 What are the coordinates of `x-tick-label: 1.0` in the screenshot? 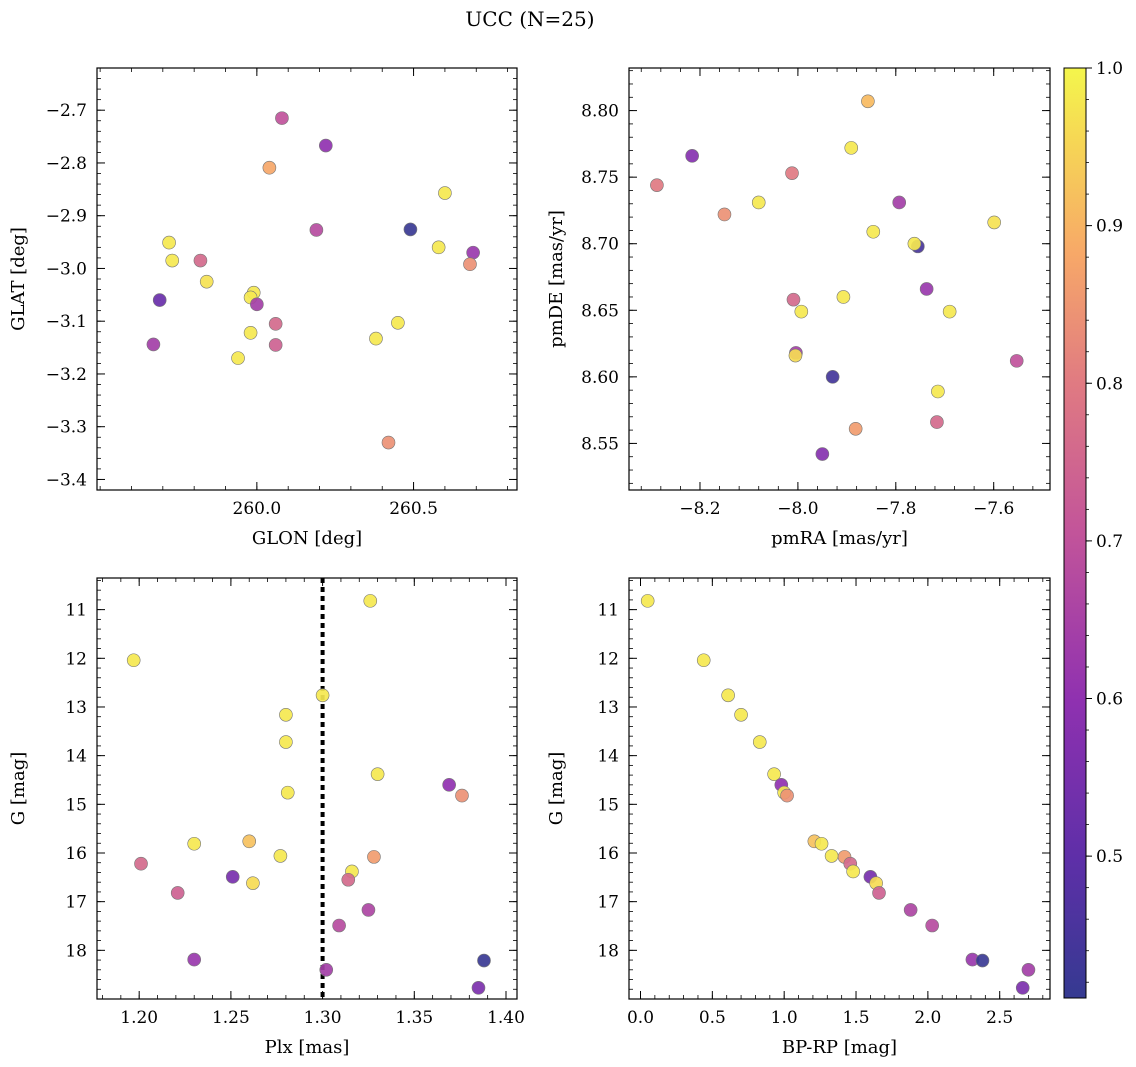 It's located at (784, 1018).